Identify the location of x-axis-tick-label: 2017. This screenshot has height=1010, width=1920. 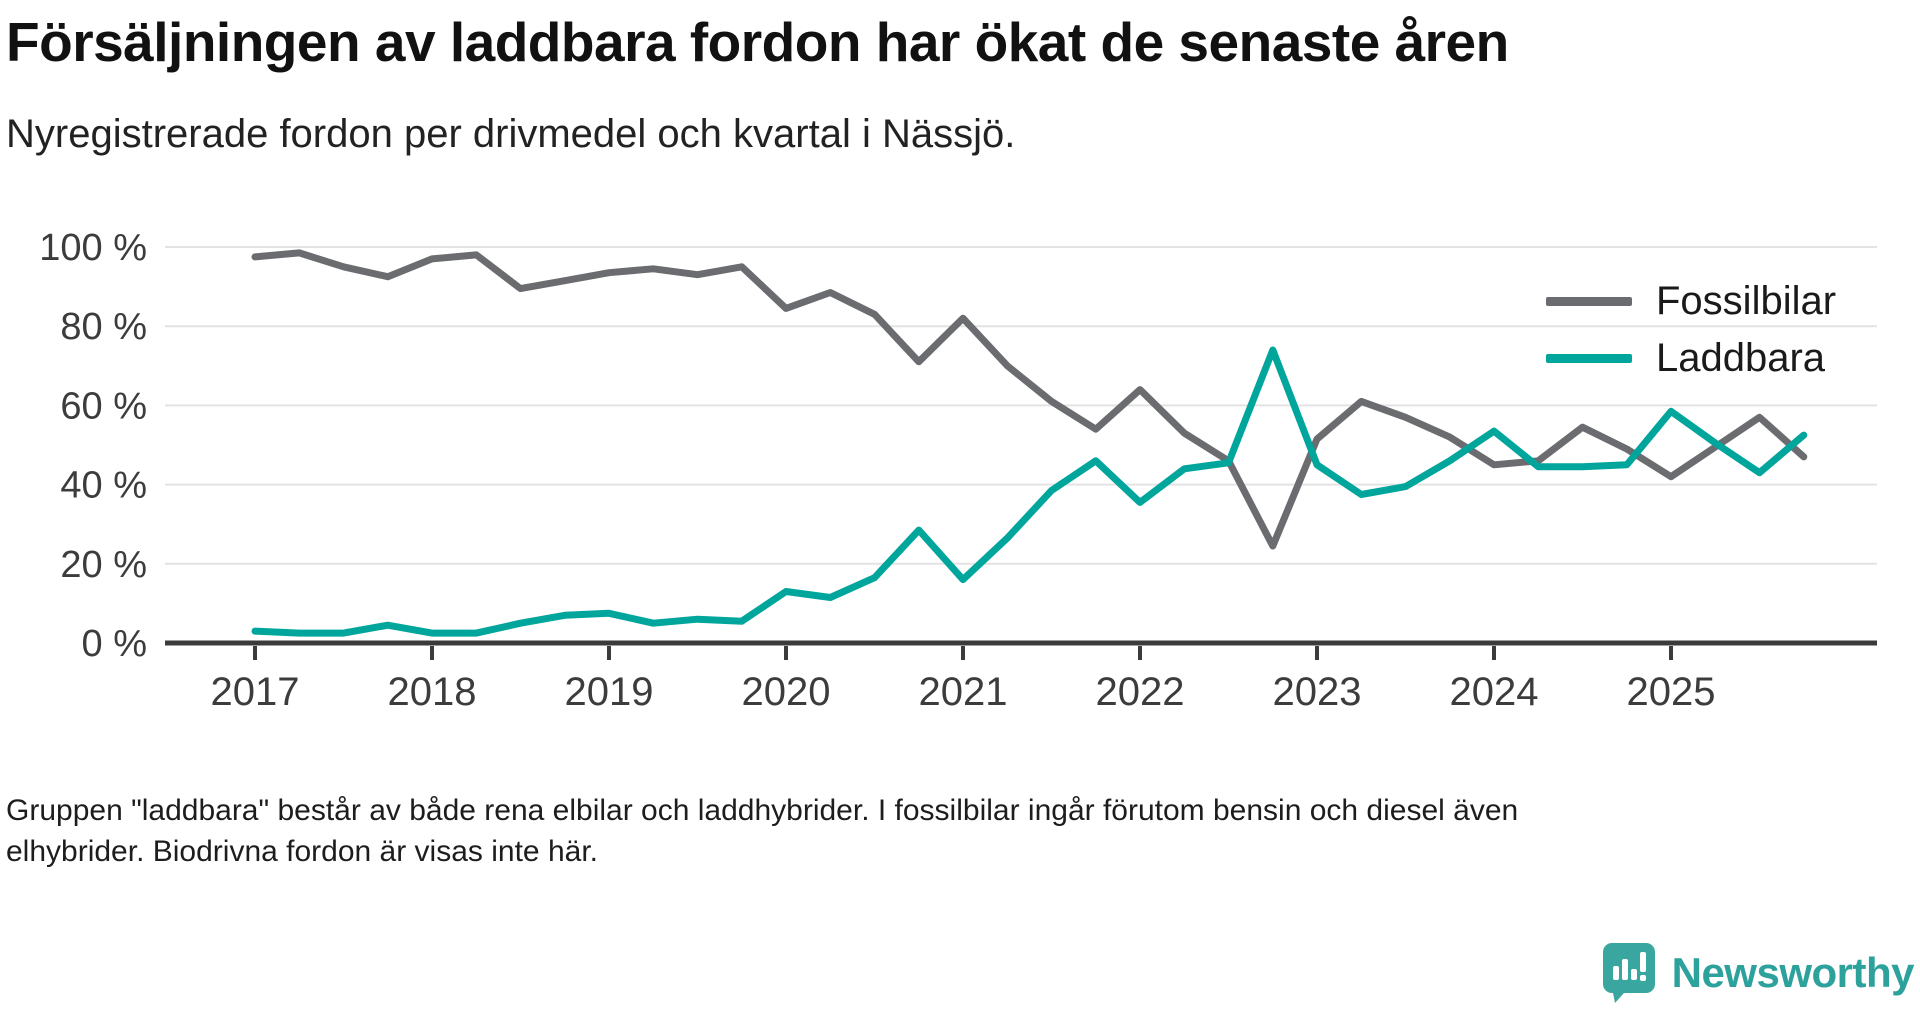
(255, 692).